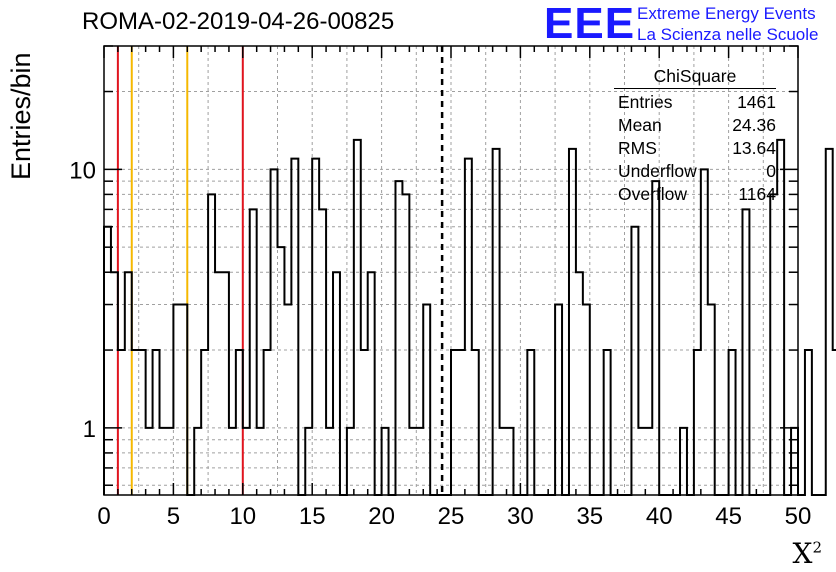 This screenshot has width=836, height=572. I want to click on y-tick-label: 10, so click(82, 170).